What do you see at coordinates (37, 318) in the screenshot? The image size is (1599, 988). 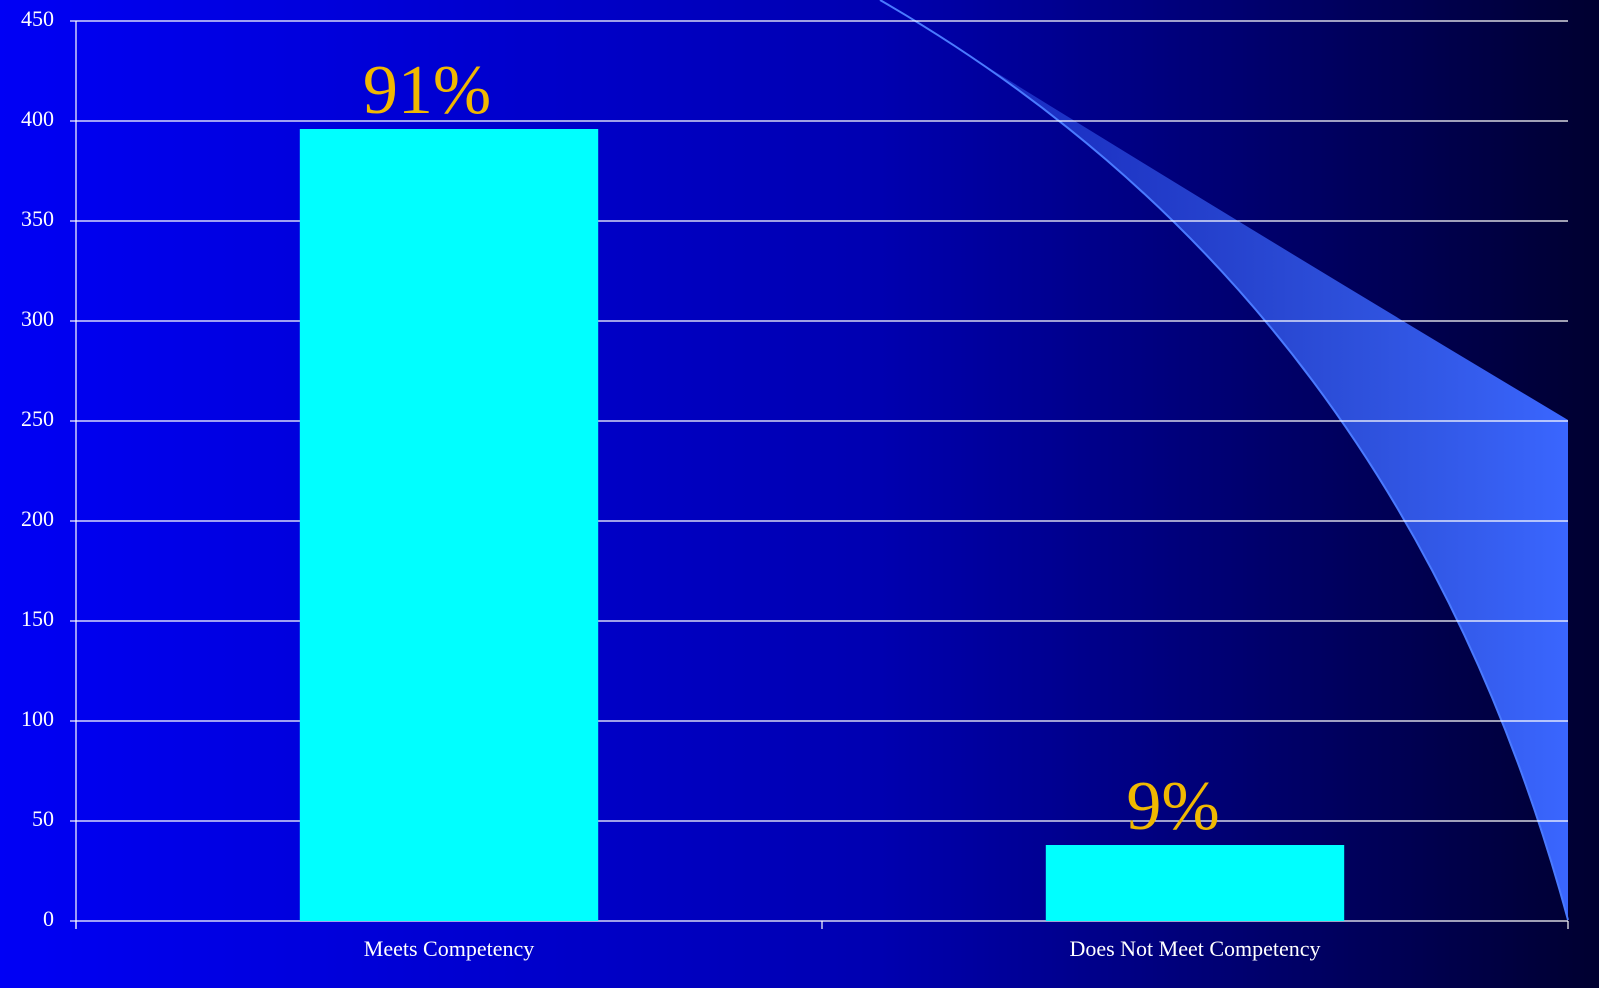 I see `y-tick-label: 300` at bounding box center [37, 318].